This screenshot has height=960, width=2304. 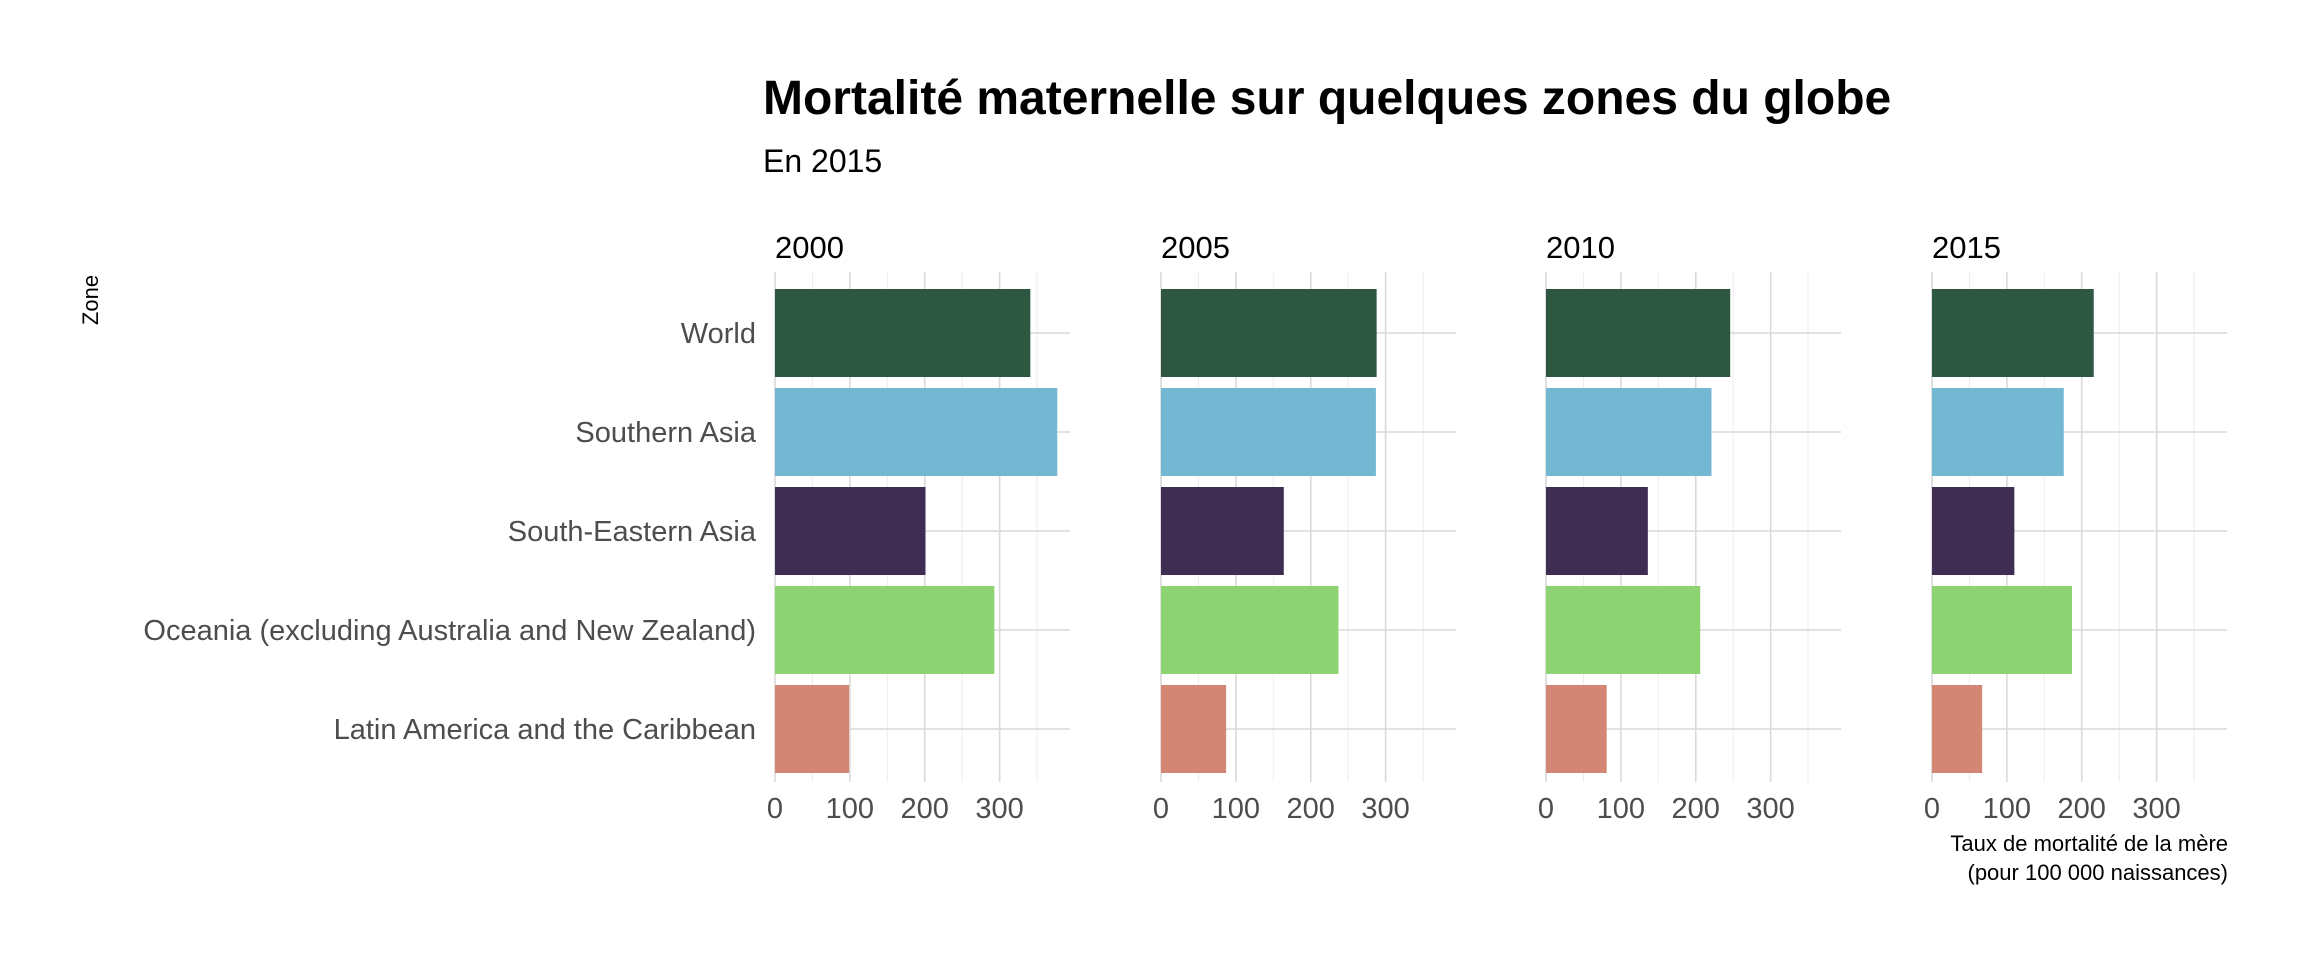 What do you see at coordinates (1966, 247) in the screenshot?
I see `panel-strip-label: 2015` at bounding box center [1966, 247].